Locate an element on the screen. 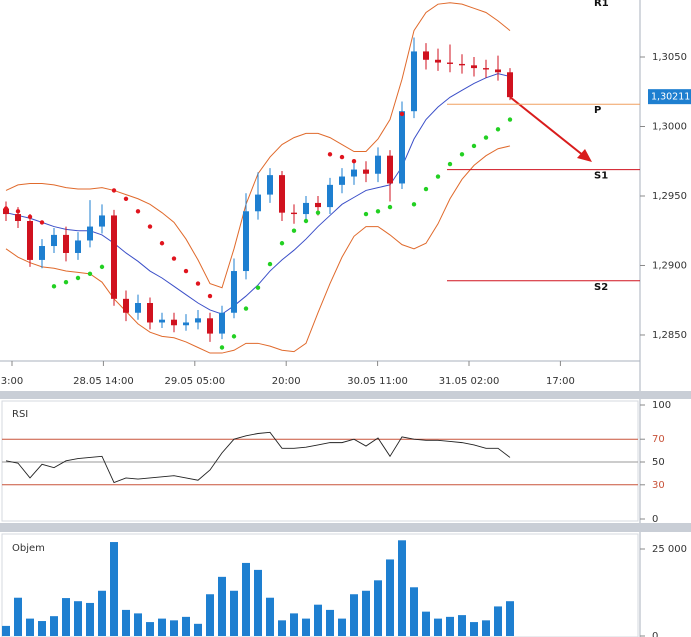 Image resolution: width=691 pixels, height=637 pixels. x-tick-label: 17:00 is located at coordinates (560, 381).